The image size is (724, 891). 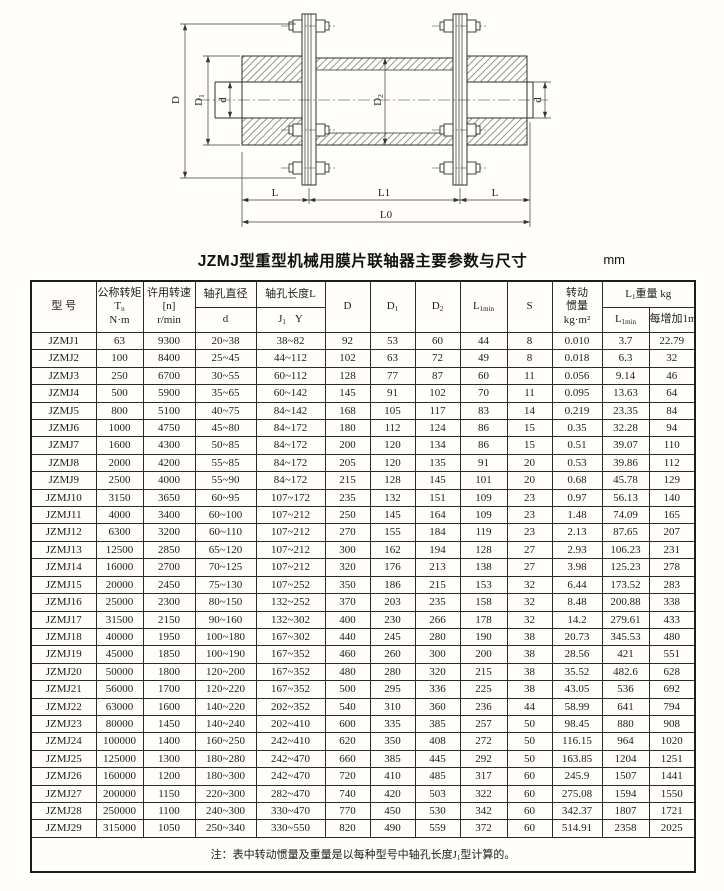 I want to click on value-cell: 74.09, so click(x=625, y=515).